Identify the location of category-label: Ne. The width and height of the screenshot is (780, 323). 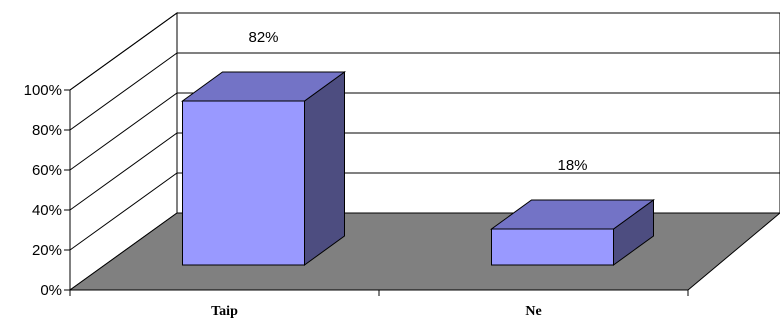
(533, 311).